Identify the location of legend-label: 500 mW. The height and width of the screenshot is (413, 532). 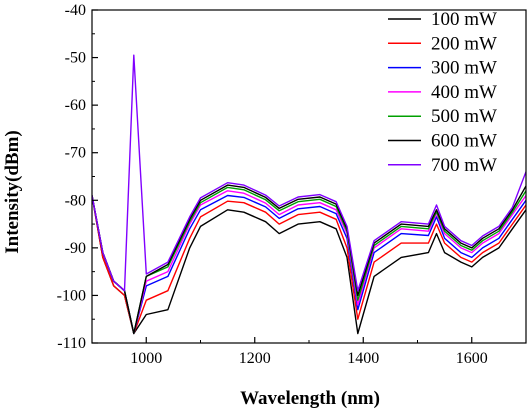
(464, 116).